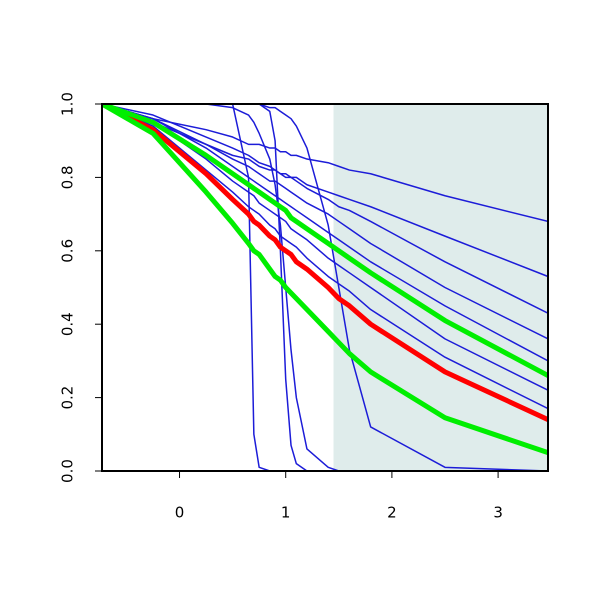  Describe the element at coordinates (180, 513) in the screenshot. I see `x-tick-label: 0` at that location.